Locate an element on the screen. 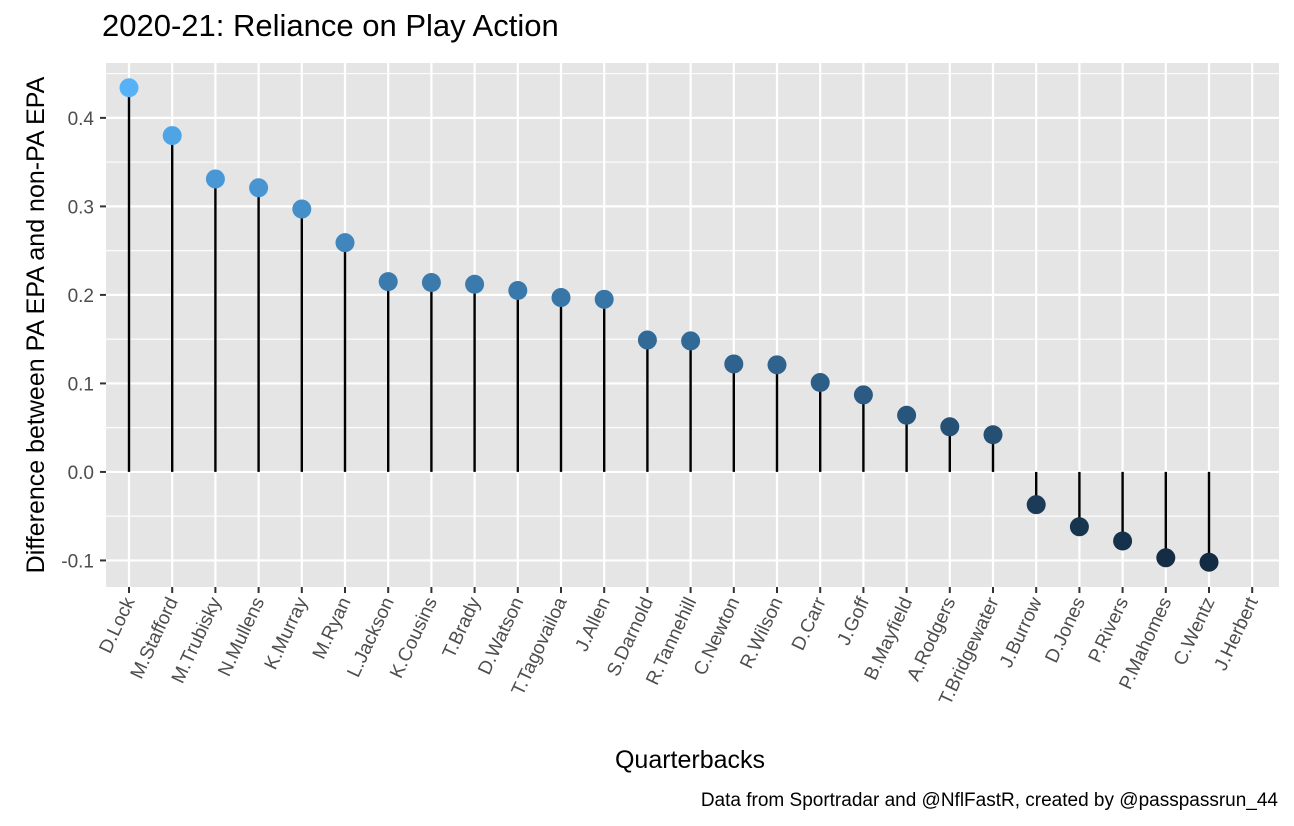  y-axis: -0.1 0.0 0.1 0.2 0.3 0.4 is located at coordinates (83, 340).